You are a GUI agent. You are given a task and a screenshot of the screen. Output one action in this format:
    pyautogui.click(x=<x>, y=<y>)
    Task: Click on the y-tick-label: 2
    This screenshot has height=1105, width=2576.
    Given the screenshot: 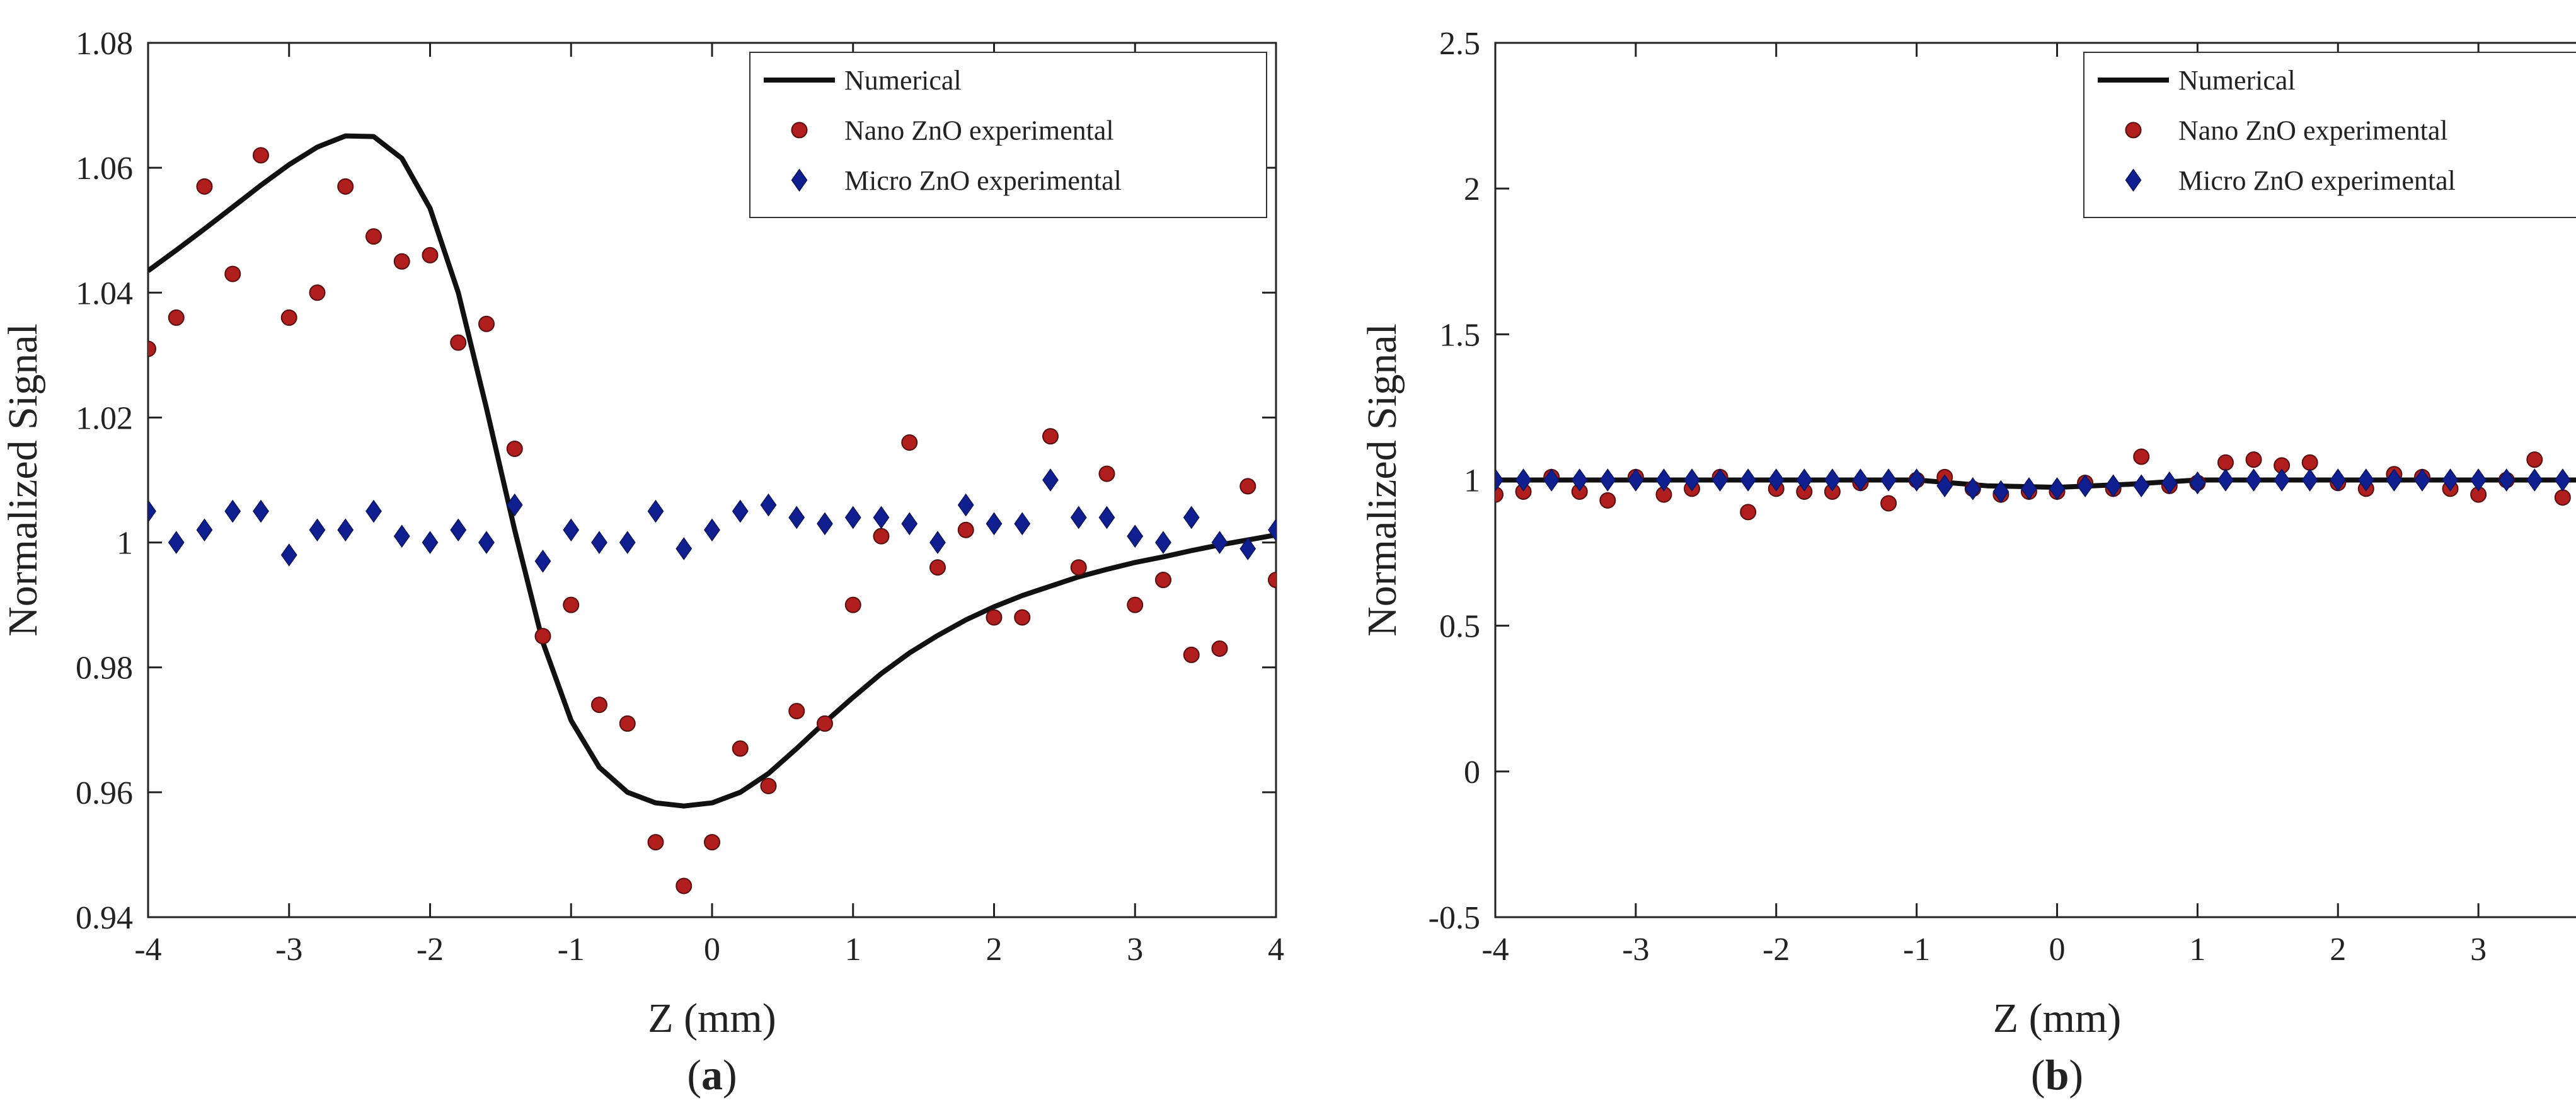 What is the action you would take?
    pyautogui.click(x=1472, y=189)
    